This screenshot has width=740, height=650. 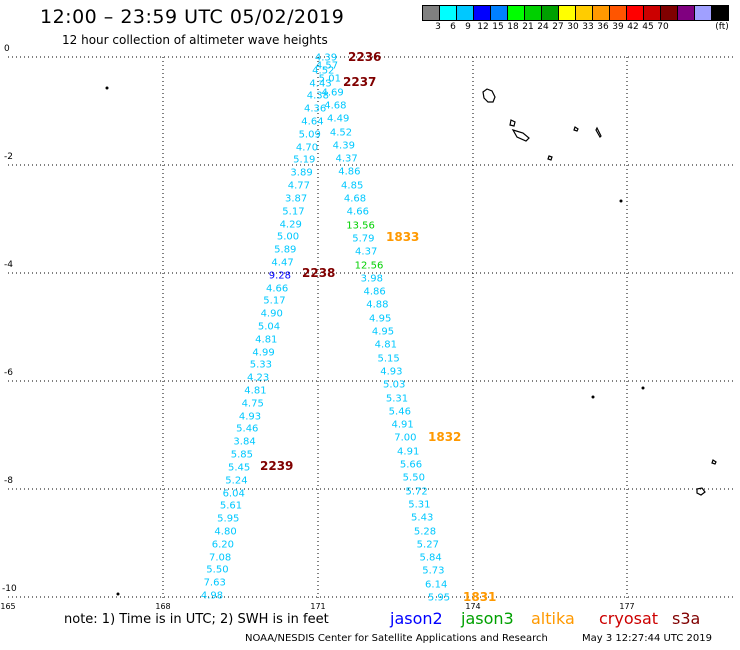 I want to click on wave-height-value: 5.50, so click(x=413, y=478).